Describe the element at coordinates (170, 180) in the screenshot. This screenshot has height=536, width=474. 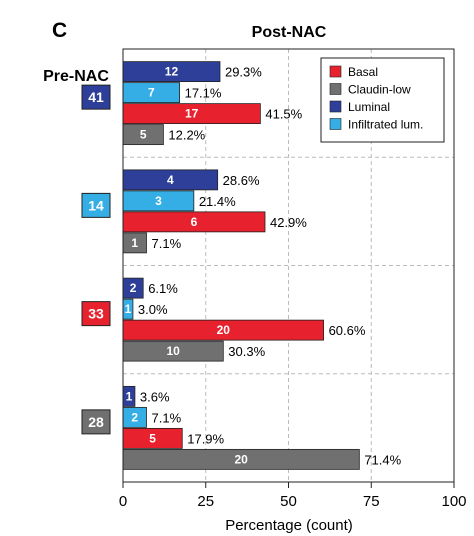
I see `bar-count-label: 4` at that location.